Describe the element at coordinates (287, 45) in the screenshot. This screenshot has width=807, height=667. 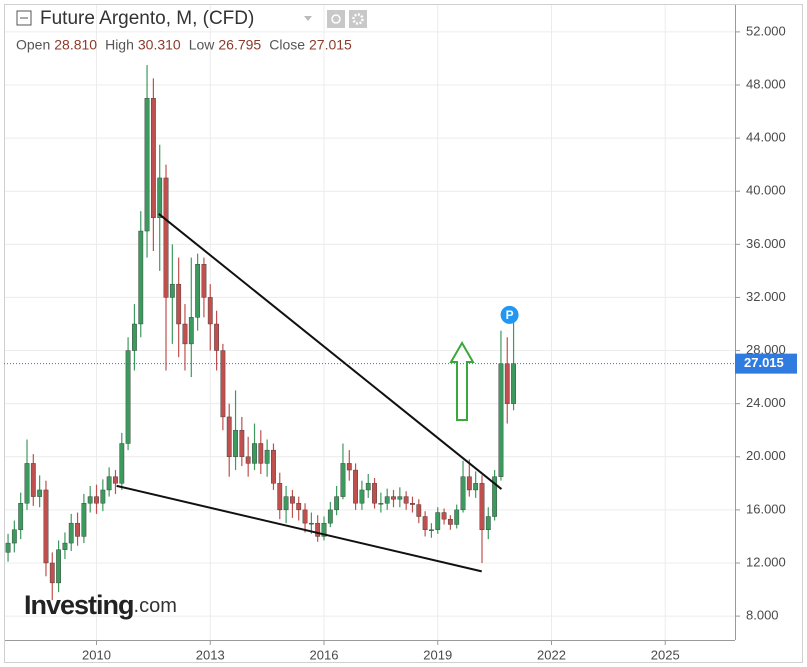
I see `legend-label: Close` at that location.